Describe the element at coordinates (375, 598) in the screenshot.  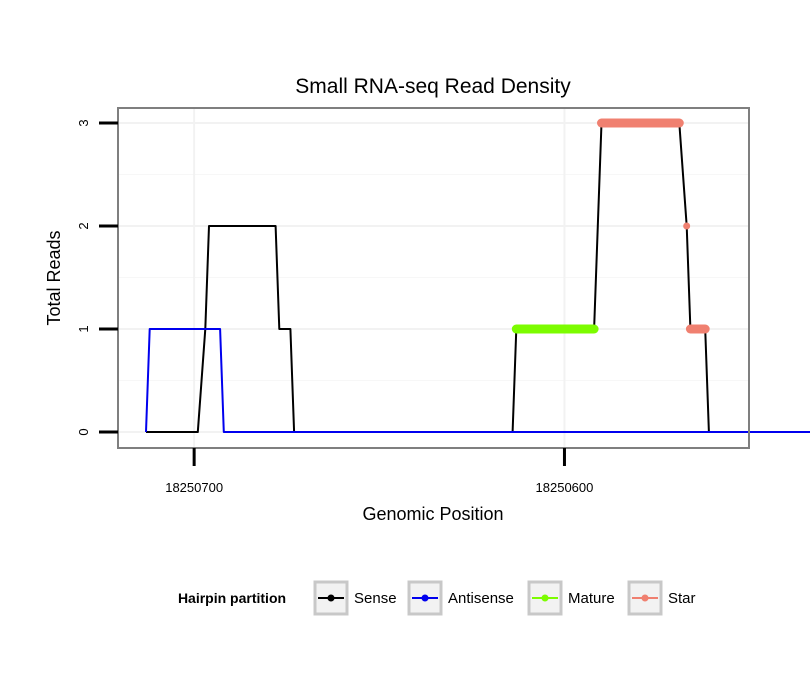
I see `legend-label-sense: Sense` at that location.